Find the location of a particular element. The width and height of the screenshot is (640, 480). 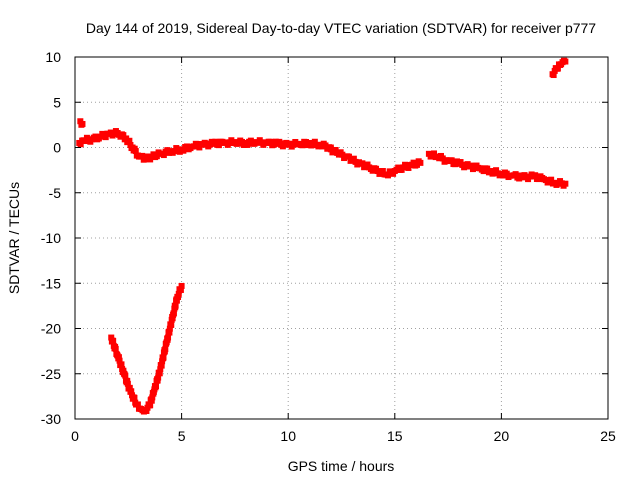

x-tick-label: 5 is located at coordinates (182, 436).